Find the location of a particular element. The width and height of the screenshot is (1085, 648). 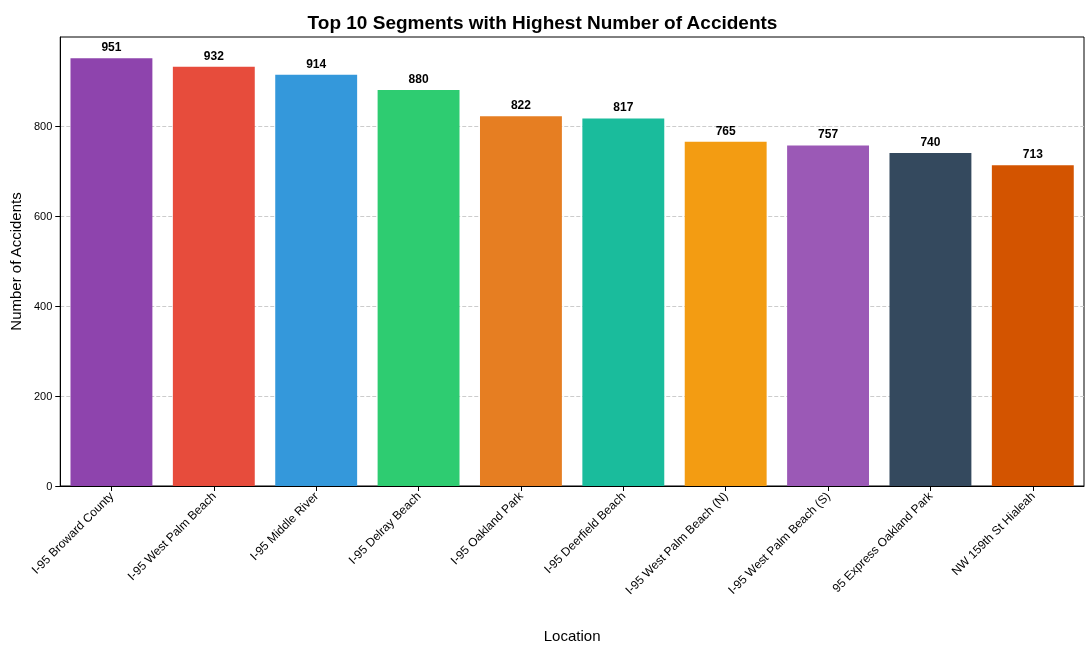

data-label: 757 is located at coordinates (828, 134).